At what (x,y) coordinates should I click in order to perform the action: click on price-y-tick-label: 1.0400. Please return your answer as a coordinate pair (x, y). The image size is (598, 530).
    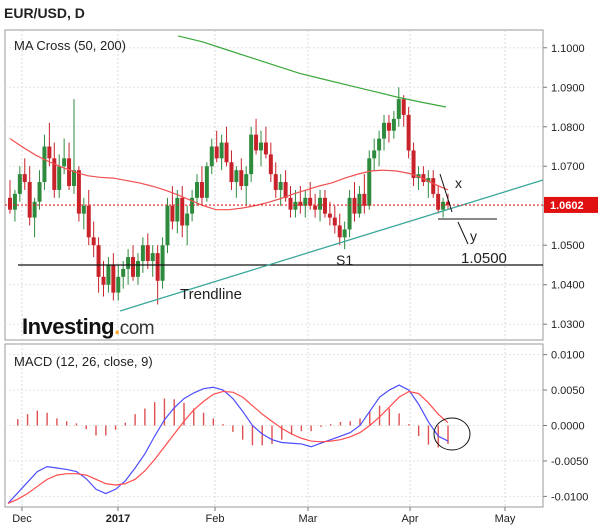
    Looking at the image, I should click on (568, 286).